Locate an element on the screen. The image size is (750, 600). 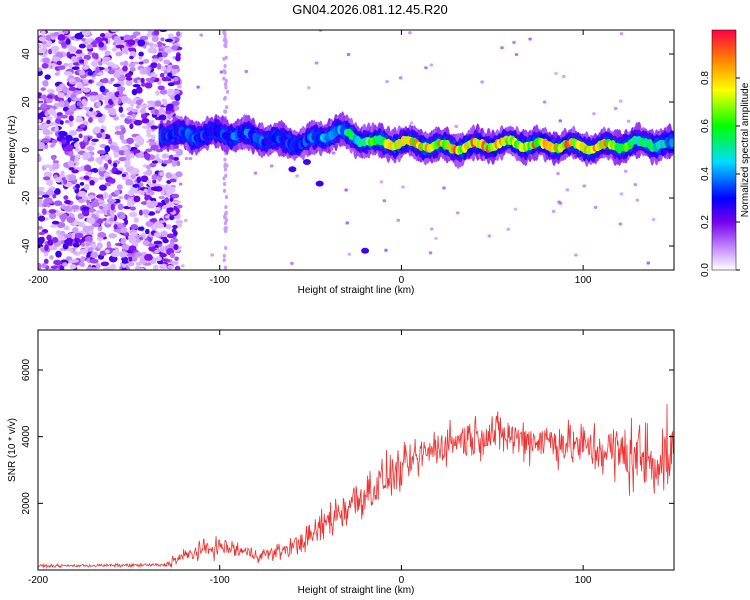
snr-x-label: Height of straight line (km) is located at coordinates (356, 590).